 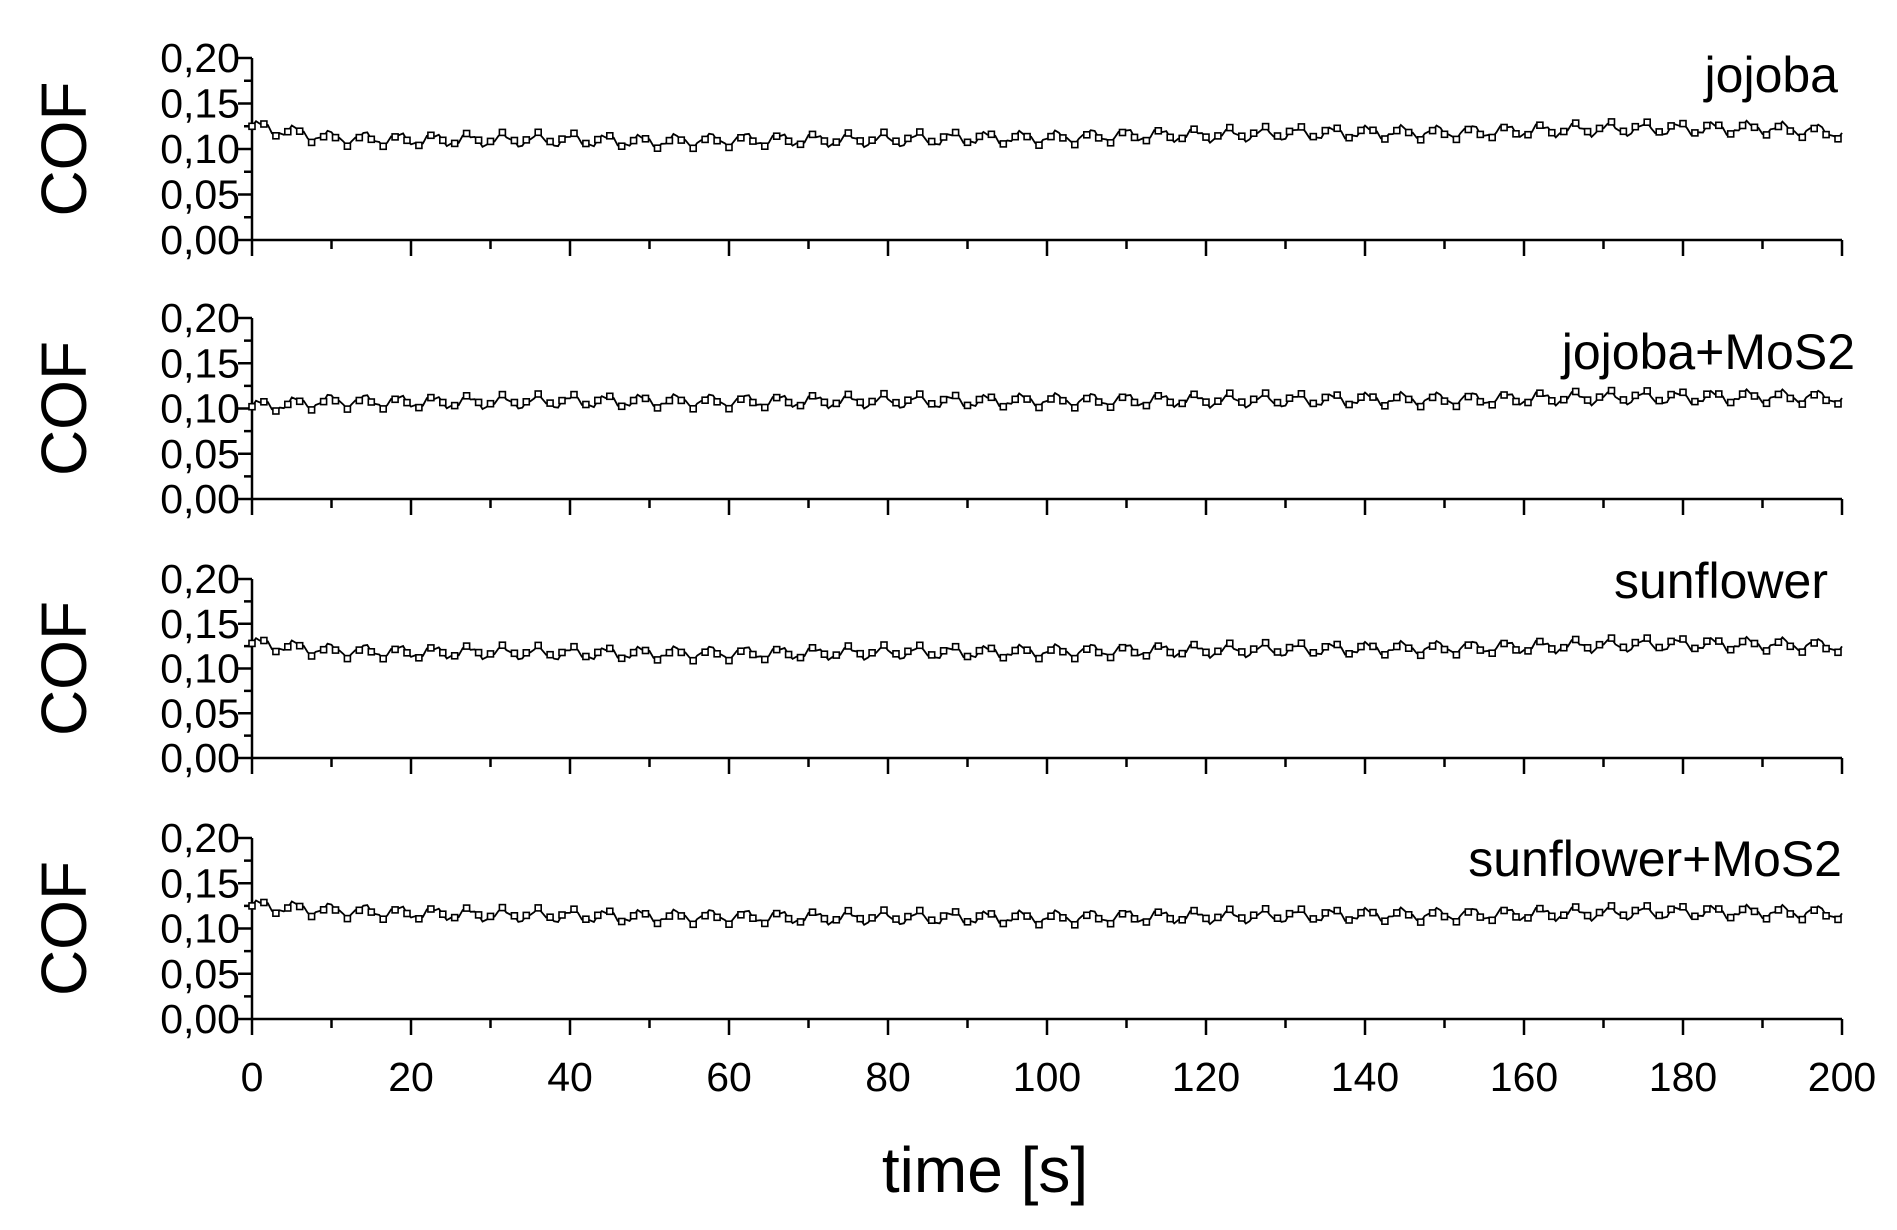 I want to click on panel-title: sunflower, so click(x=1721, y=581).